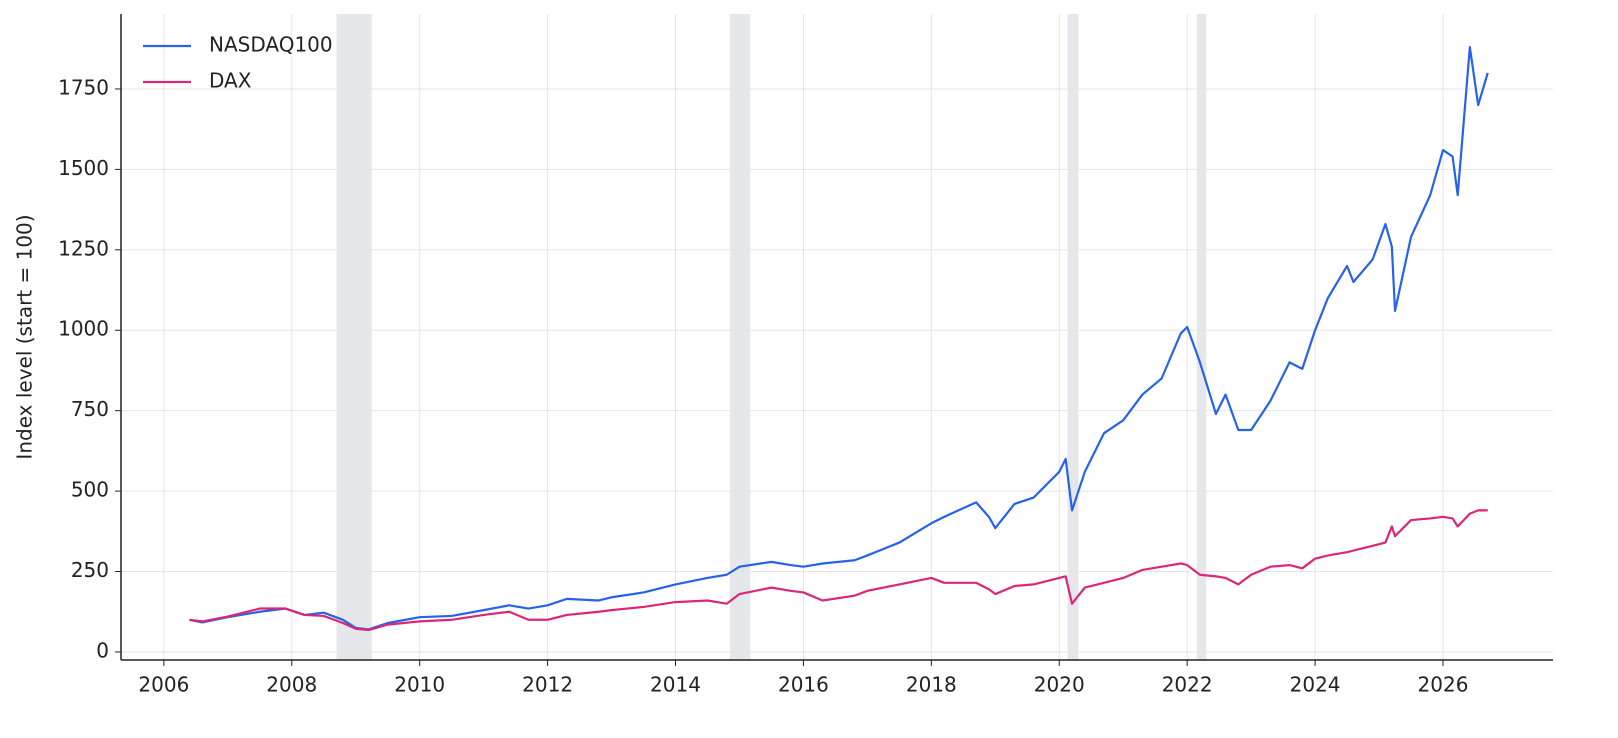 Image resolution: width=1618 pixels, height=738 pixels. Describe the element at coordinates (83, 329) in the screenshot. I see `y-tick-label: 1000` at that location.